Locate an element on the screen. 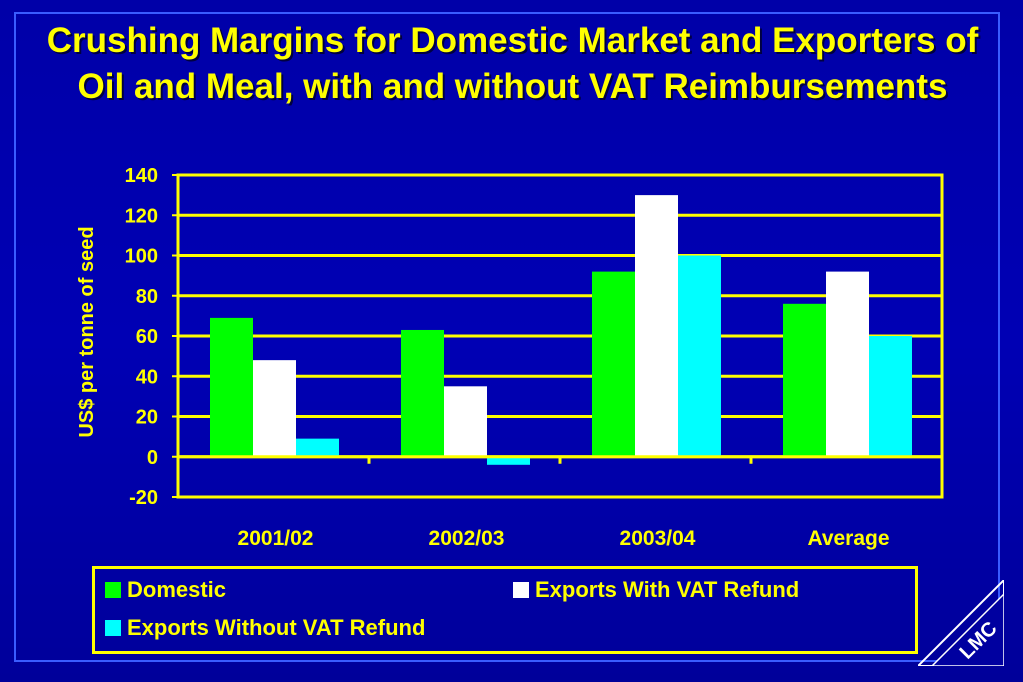  x-tick-label: 2003/04 is located at coordinates (658, 538).